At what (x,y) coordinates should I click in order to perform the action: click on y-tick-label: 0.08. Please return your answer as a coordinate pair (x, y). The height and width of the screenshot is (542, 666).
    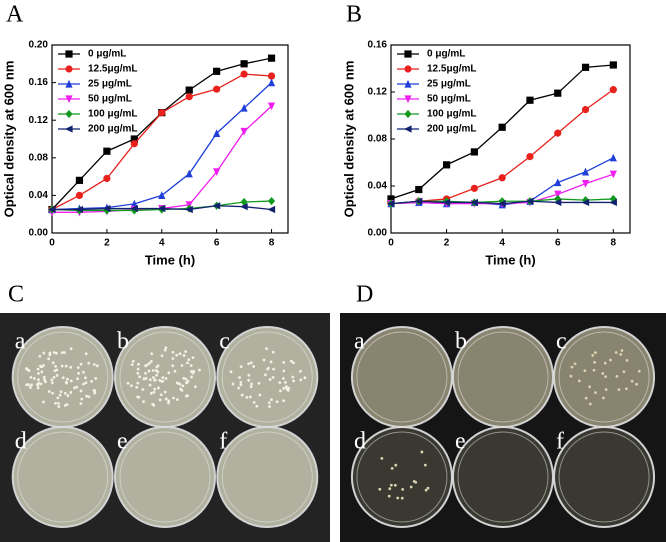
    Looking at the image, I should click on (378, 139).